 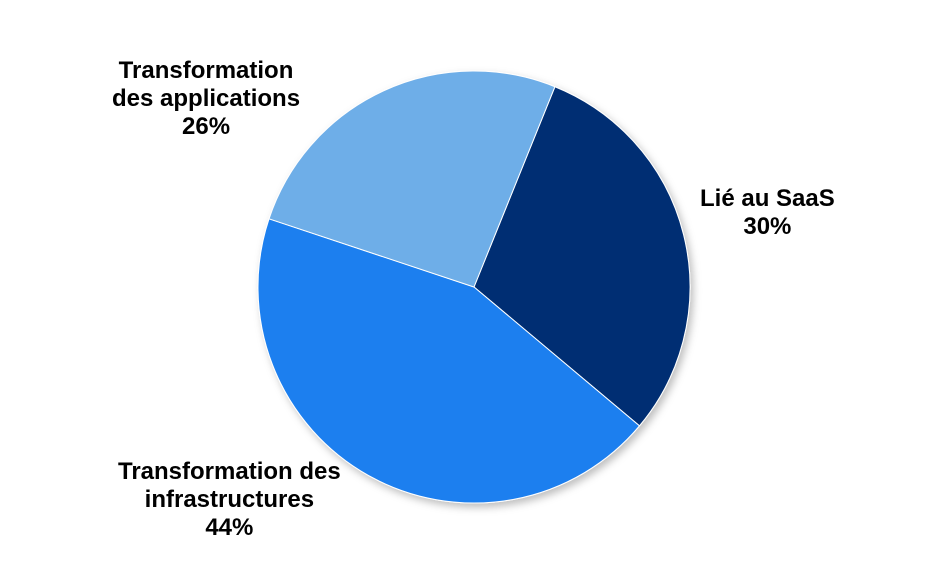 I want to click on slice-value-applications: 26%, so click(x=206, y=126).